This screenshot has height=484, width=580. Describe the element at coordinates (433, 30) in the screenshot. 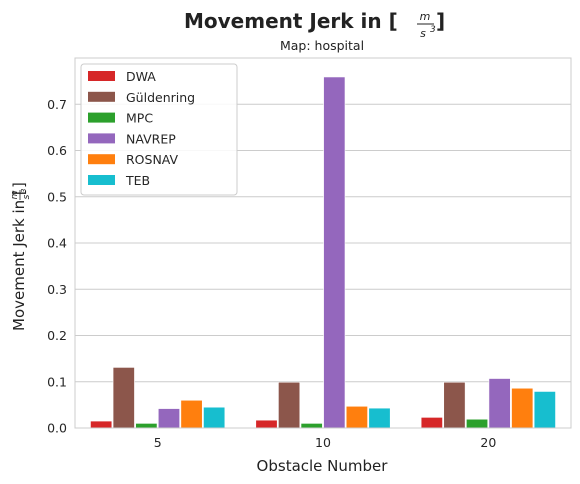

I see `title-unit-power: 3` at that location.